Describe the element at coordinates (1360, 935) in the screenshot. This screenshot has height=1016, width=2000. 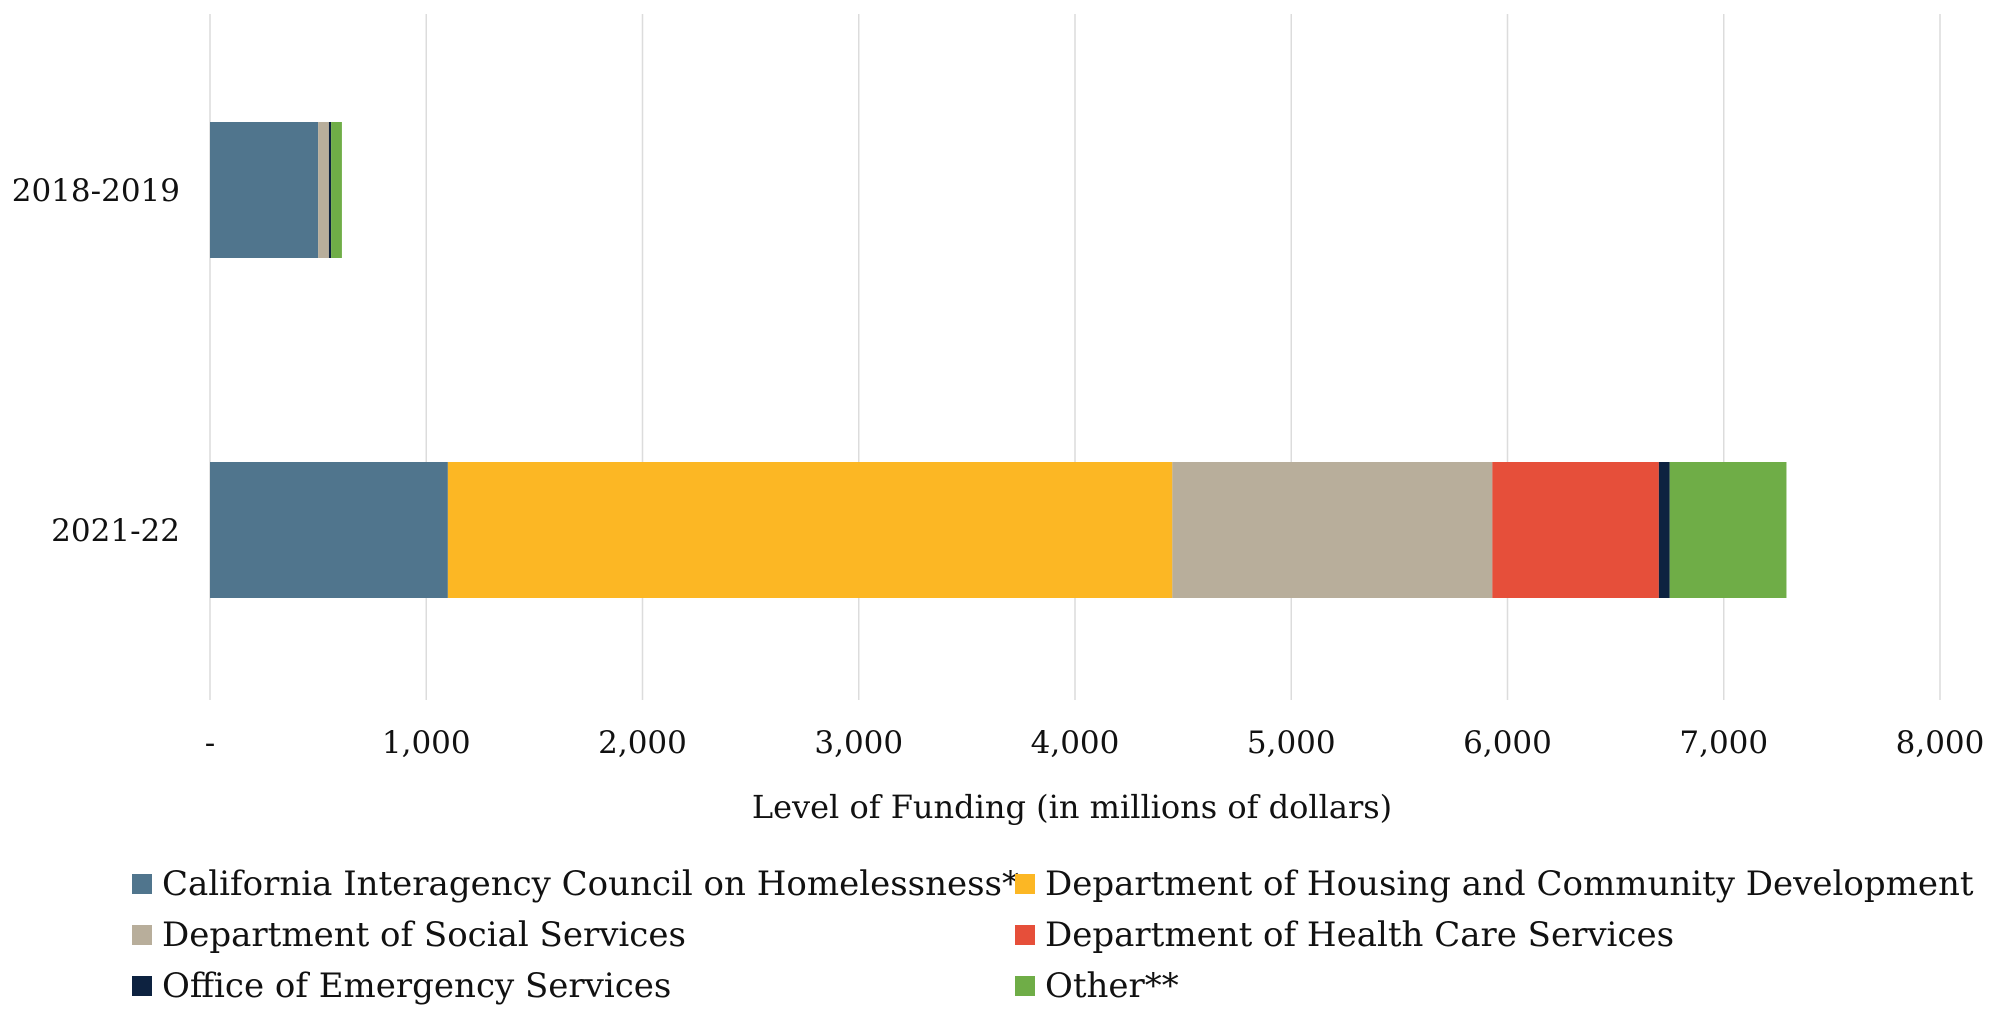
I see `legend-label: Department of Health Care Services` at that location.